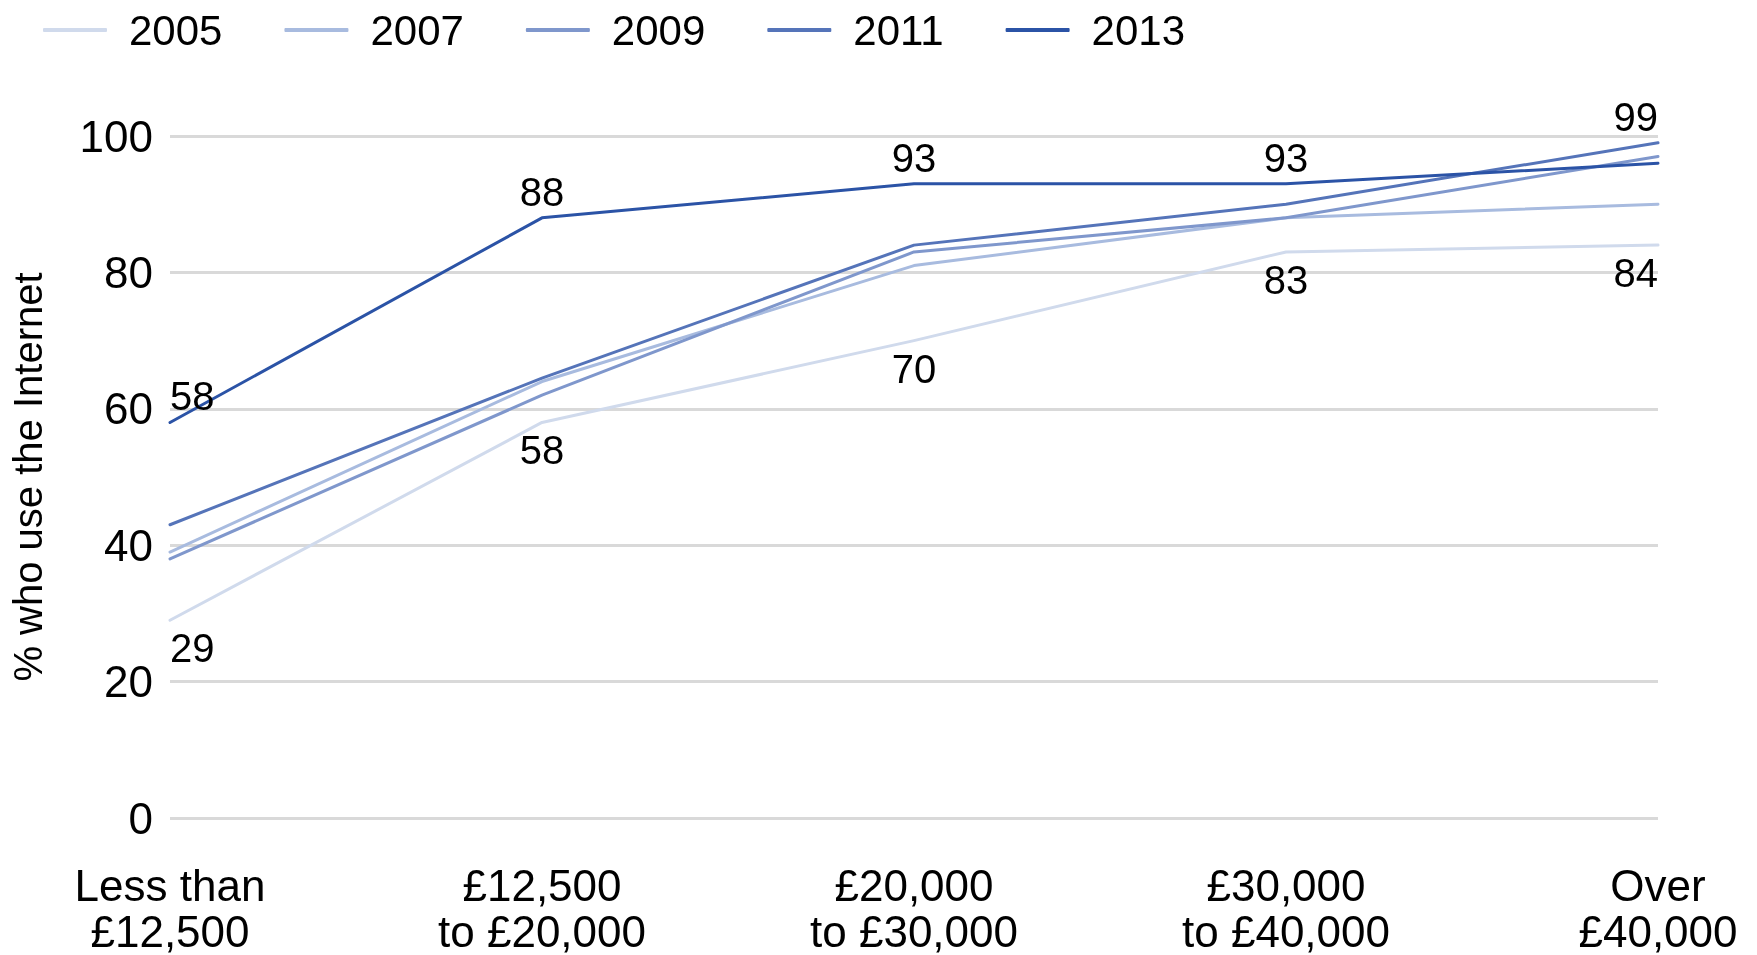 This screenshot has width=1757, height=955. I want to click on data-label: 83, so click(1286, 279).